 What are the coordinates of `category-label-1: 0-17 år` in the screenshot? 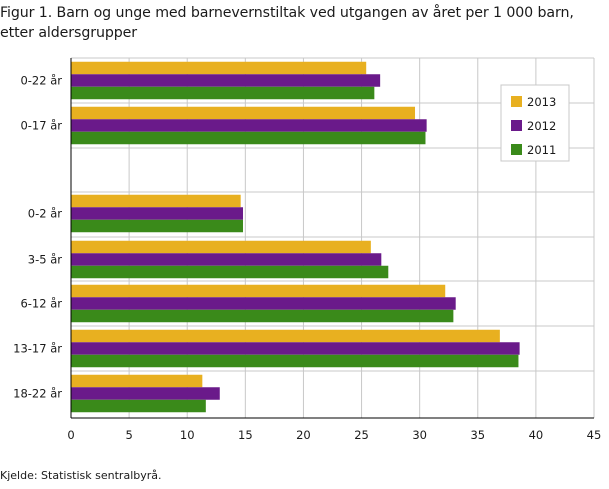 It's located at (41, 126).